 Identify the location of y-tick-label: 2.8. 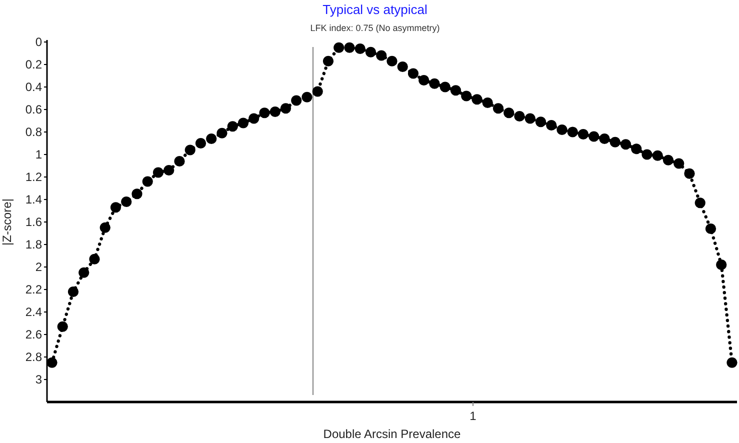
(33, 357).